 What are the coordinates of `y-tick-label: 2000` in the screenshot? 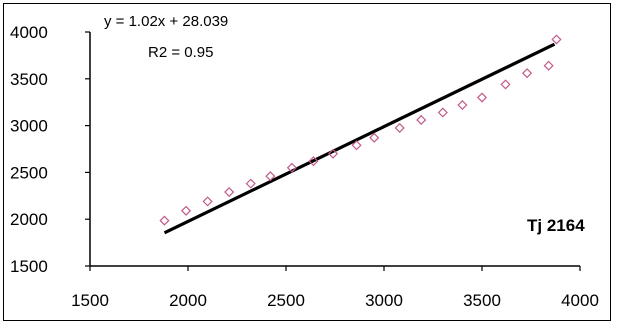 It's located at (29, 219).